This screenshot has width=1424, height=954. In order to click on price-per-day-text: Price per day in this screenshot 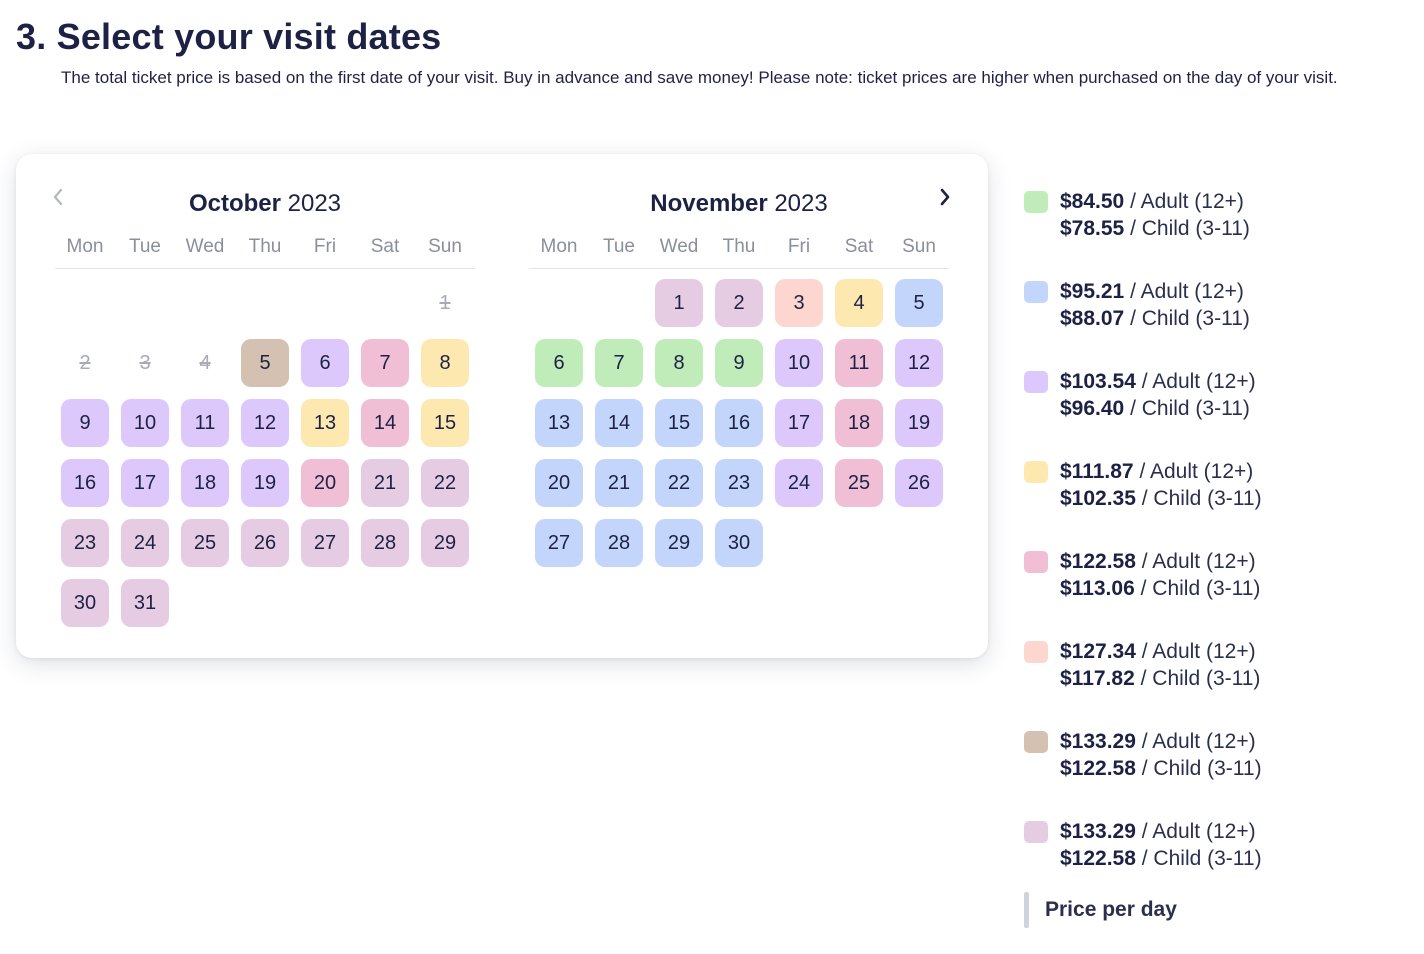, I will do `click(1111, 909)`.